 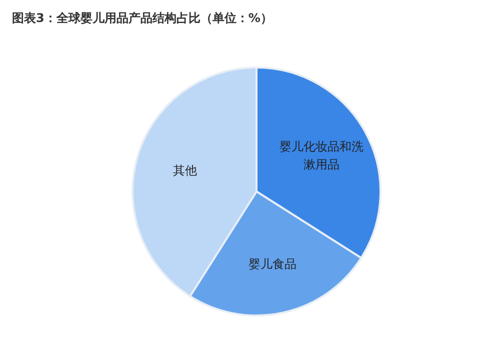 I want to click on chart-title: 图表3：全球婴儿用品产品结构占比（单位：%）, so click(x=142, y=18).